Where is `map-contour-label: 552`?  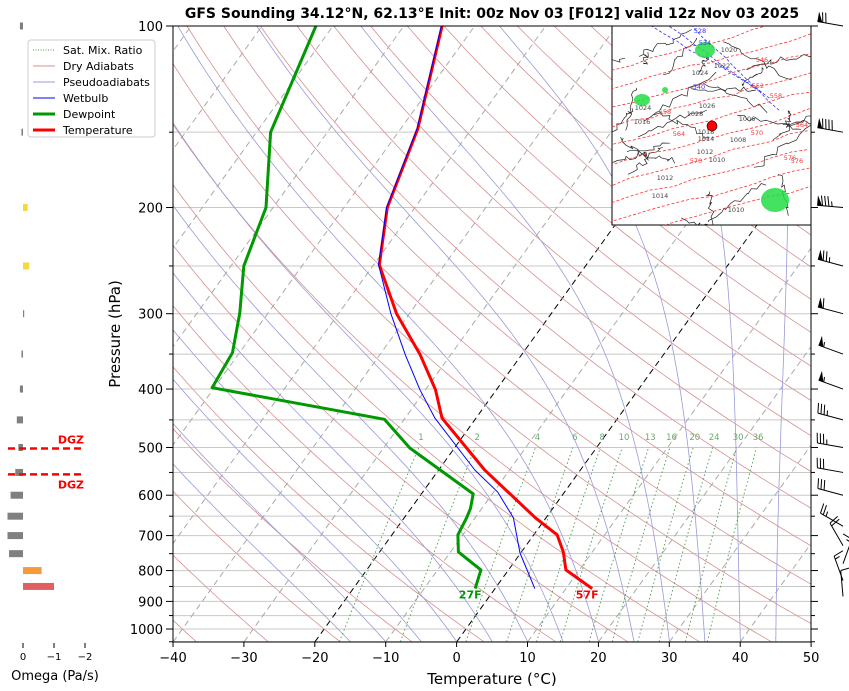 map-contour-label: 552 is located at coordinates (758, 86).